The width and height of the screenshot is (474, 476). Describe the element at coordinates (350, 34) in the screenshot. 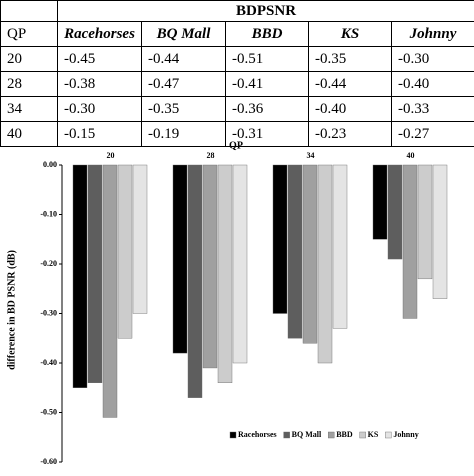

I see `header-cell: KS` at that location.